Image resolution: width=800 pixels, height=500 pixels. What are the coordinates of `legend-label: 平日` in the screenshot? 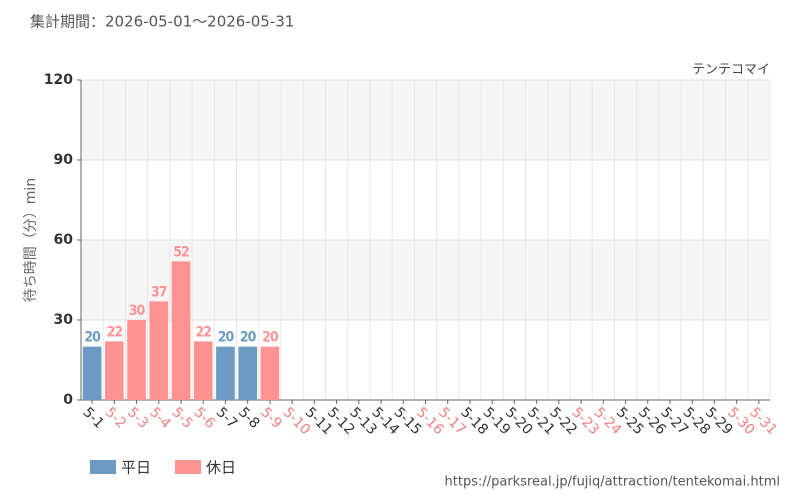 It's located at (136, 468).